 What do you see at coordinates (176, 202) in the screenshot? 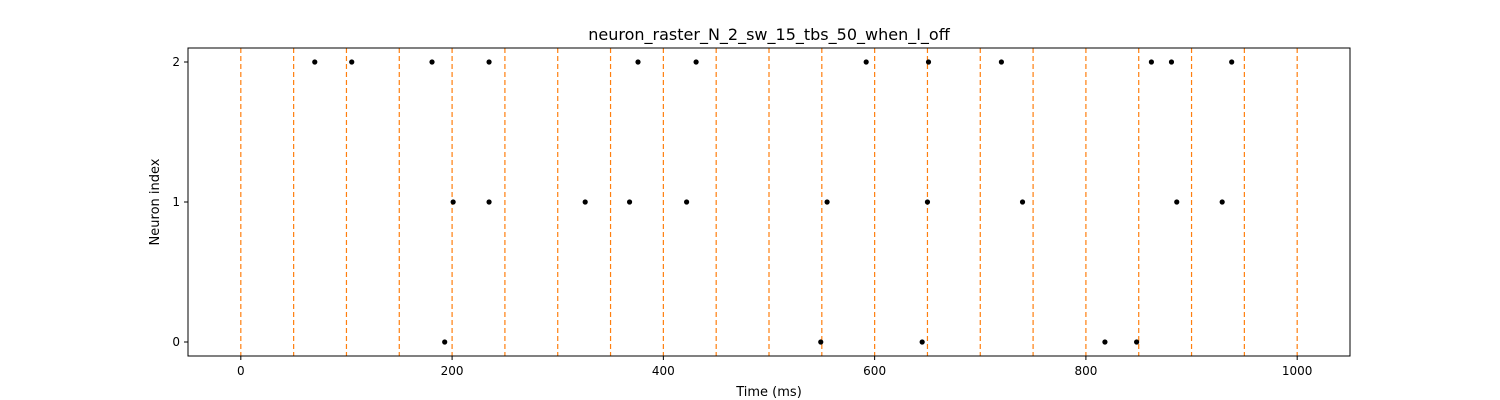
I see `y-tick-label-1: 1` at bounding box center [176, 202].